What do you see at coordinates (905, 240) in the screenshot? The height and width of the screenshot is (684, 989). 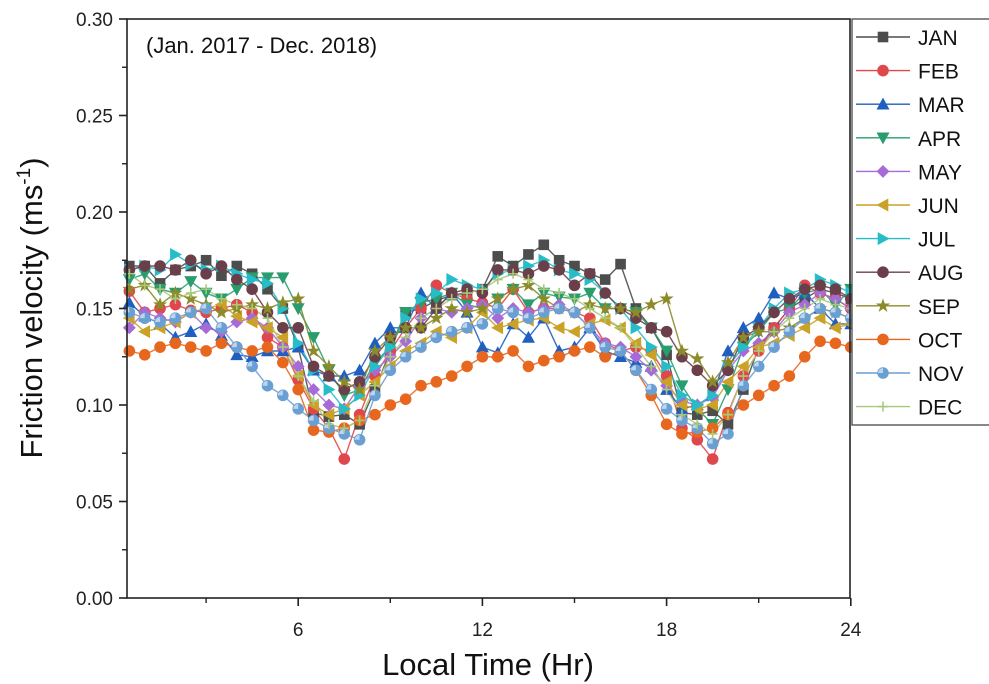 I see `legend-item-jul: JUL` at bounding box center [905, 240].